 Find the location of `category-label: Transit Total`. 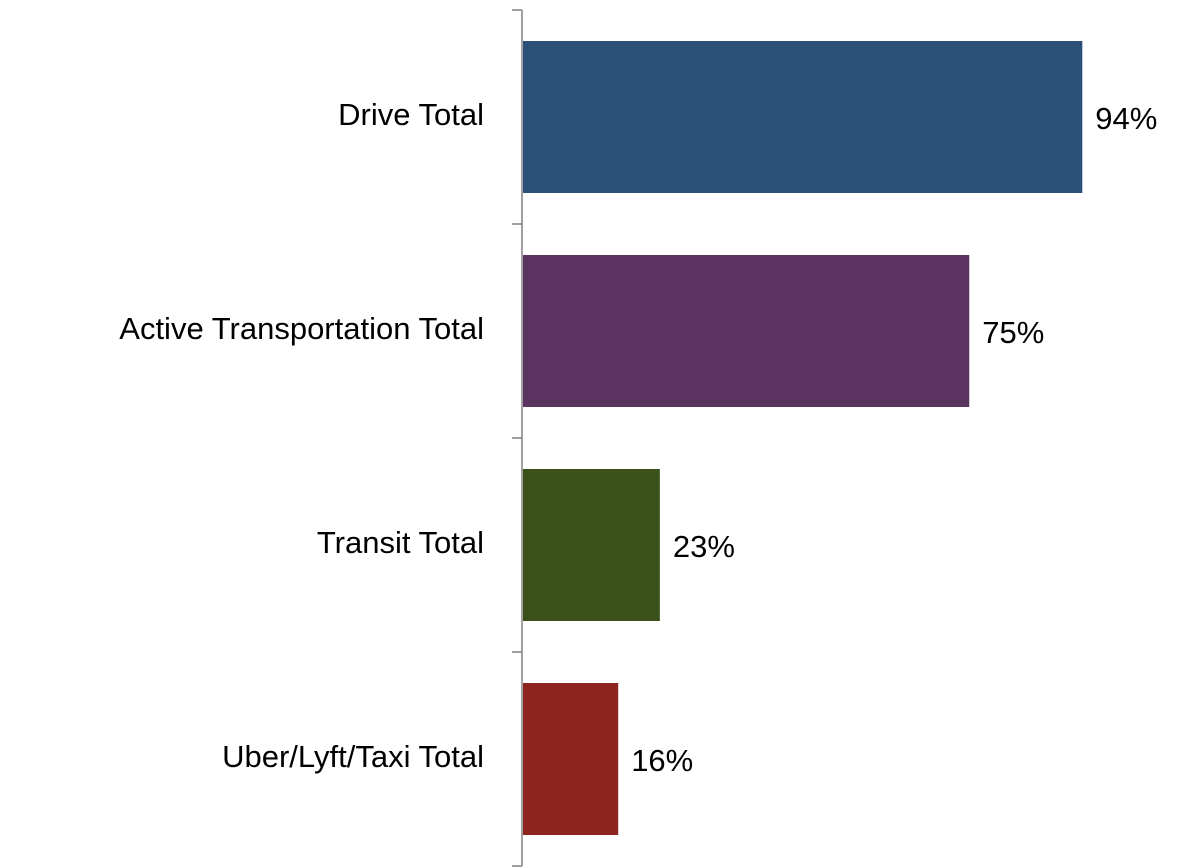

category-label: Transit Total is located at coordinates (400, 542).